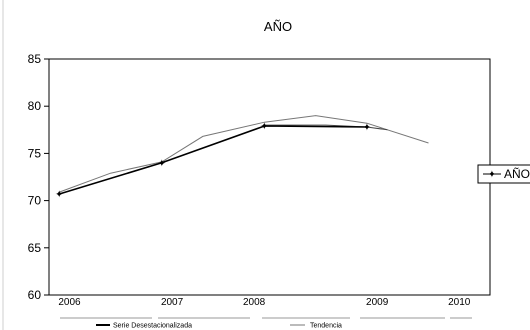 The image size is (530, 330). I want to click on x-tick-label: 2006, so click(69, 302).